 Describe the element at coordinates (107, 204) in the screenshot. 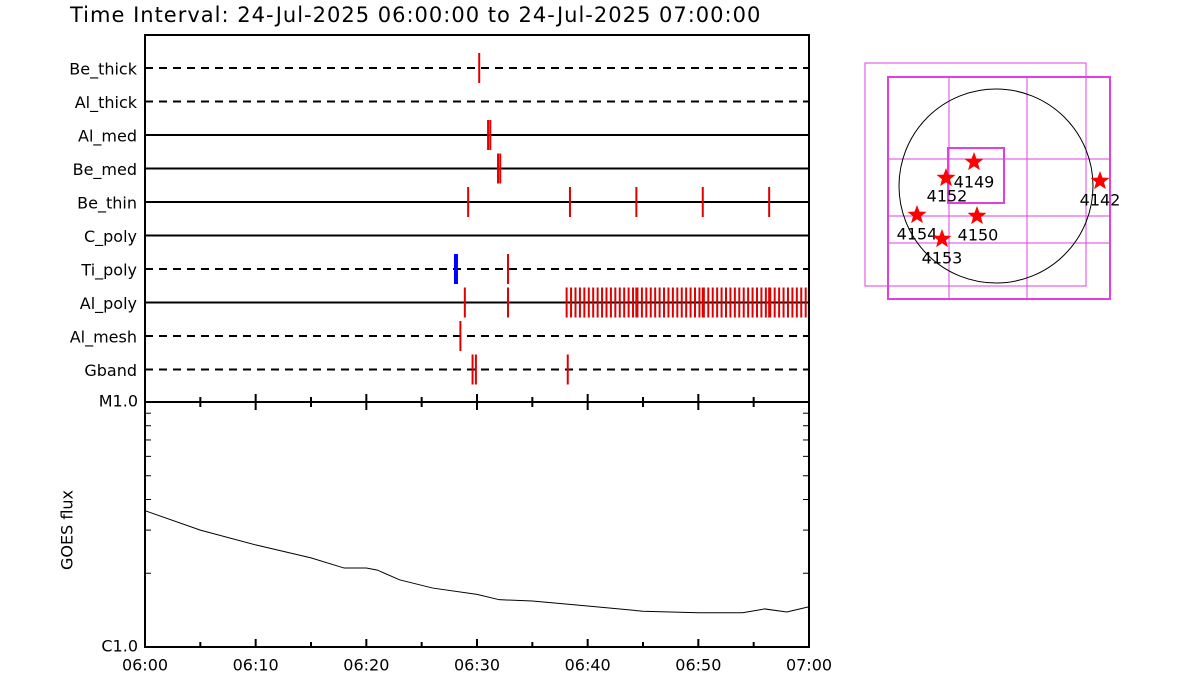

I see `row-label: Be_thin` at that location.